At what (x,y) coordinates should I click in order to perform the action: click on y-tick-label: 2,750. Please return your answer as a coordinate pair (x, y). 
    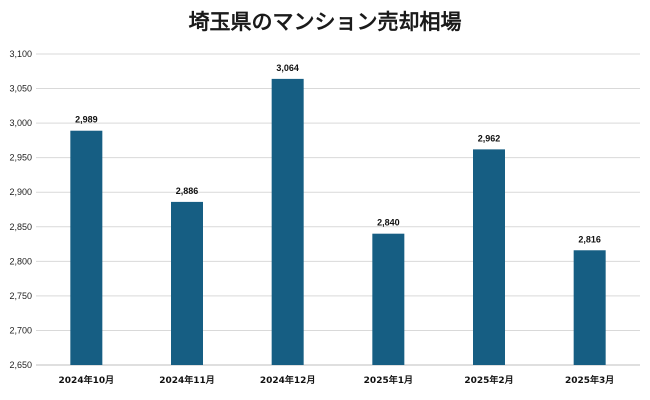
    Looking at the image, I should click on (20, 296).